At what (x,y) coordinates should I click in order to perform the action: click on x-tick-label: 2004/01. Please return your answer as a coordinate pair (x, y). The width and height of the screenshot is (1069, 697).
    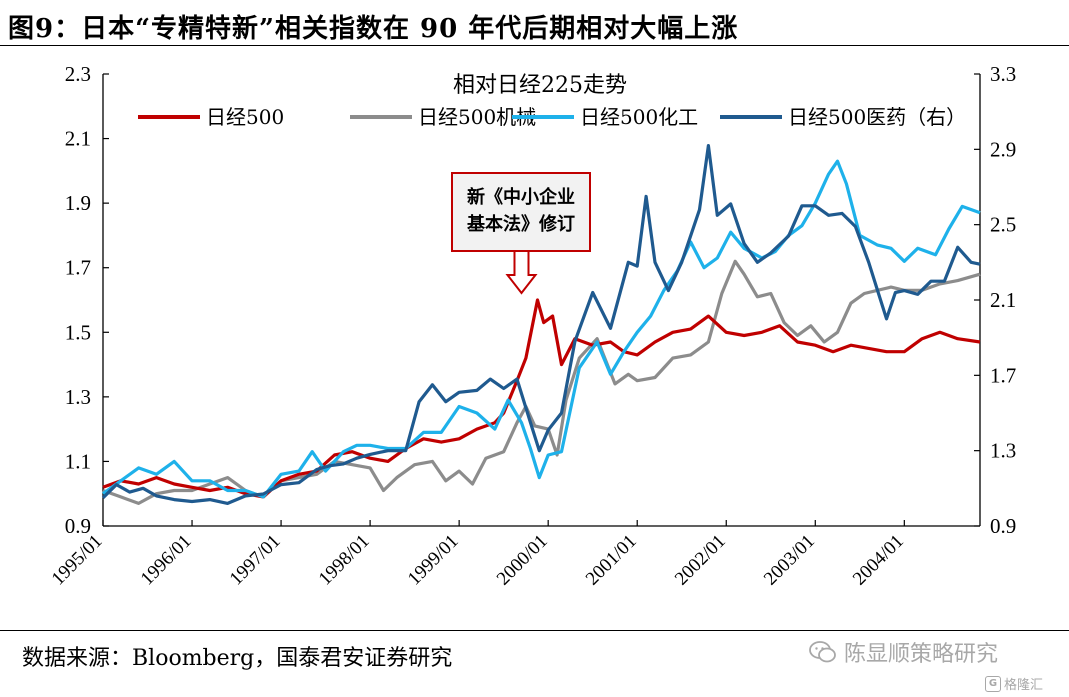
    Looking at the image, I should click on (878, 560).